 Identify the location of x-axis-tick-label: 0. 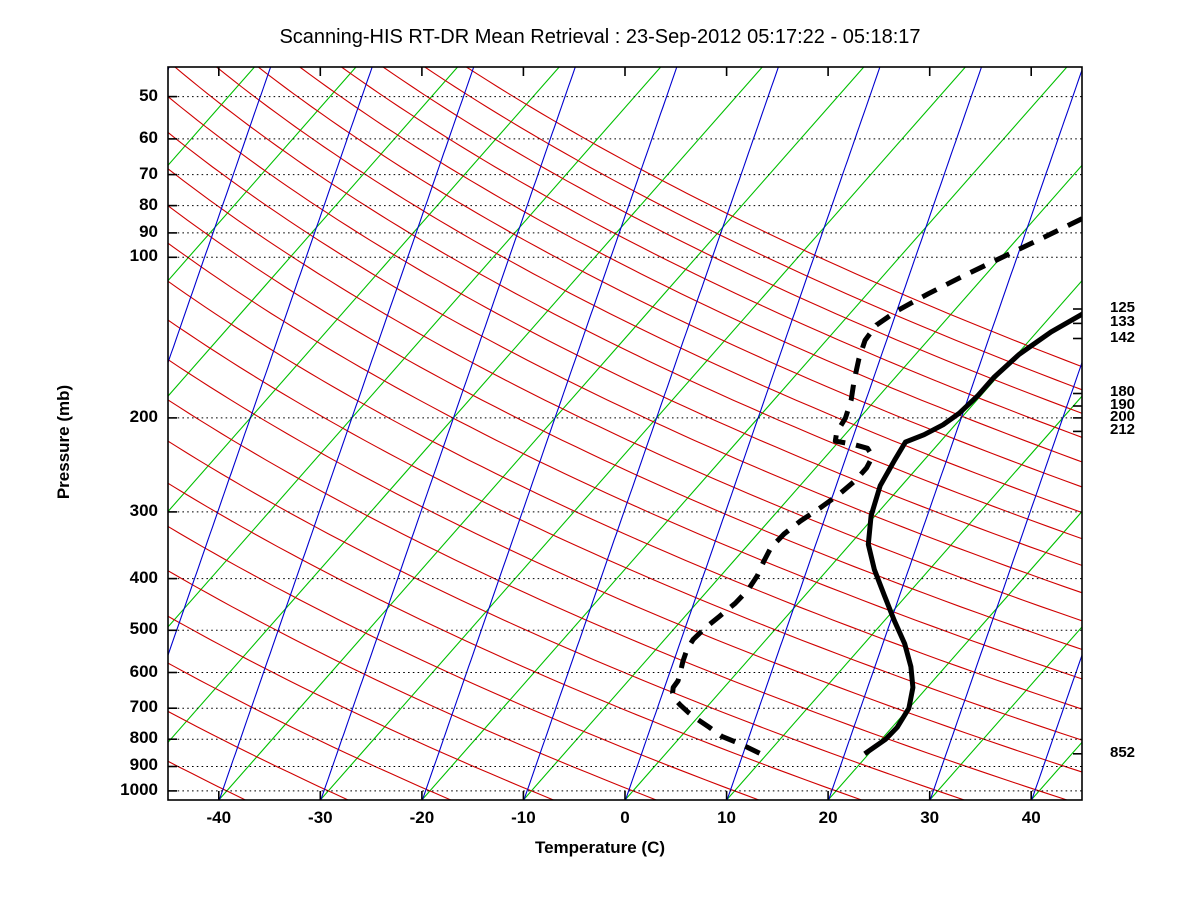
(625, 817).